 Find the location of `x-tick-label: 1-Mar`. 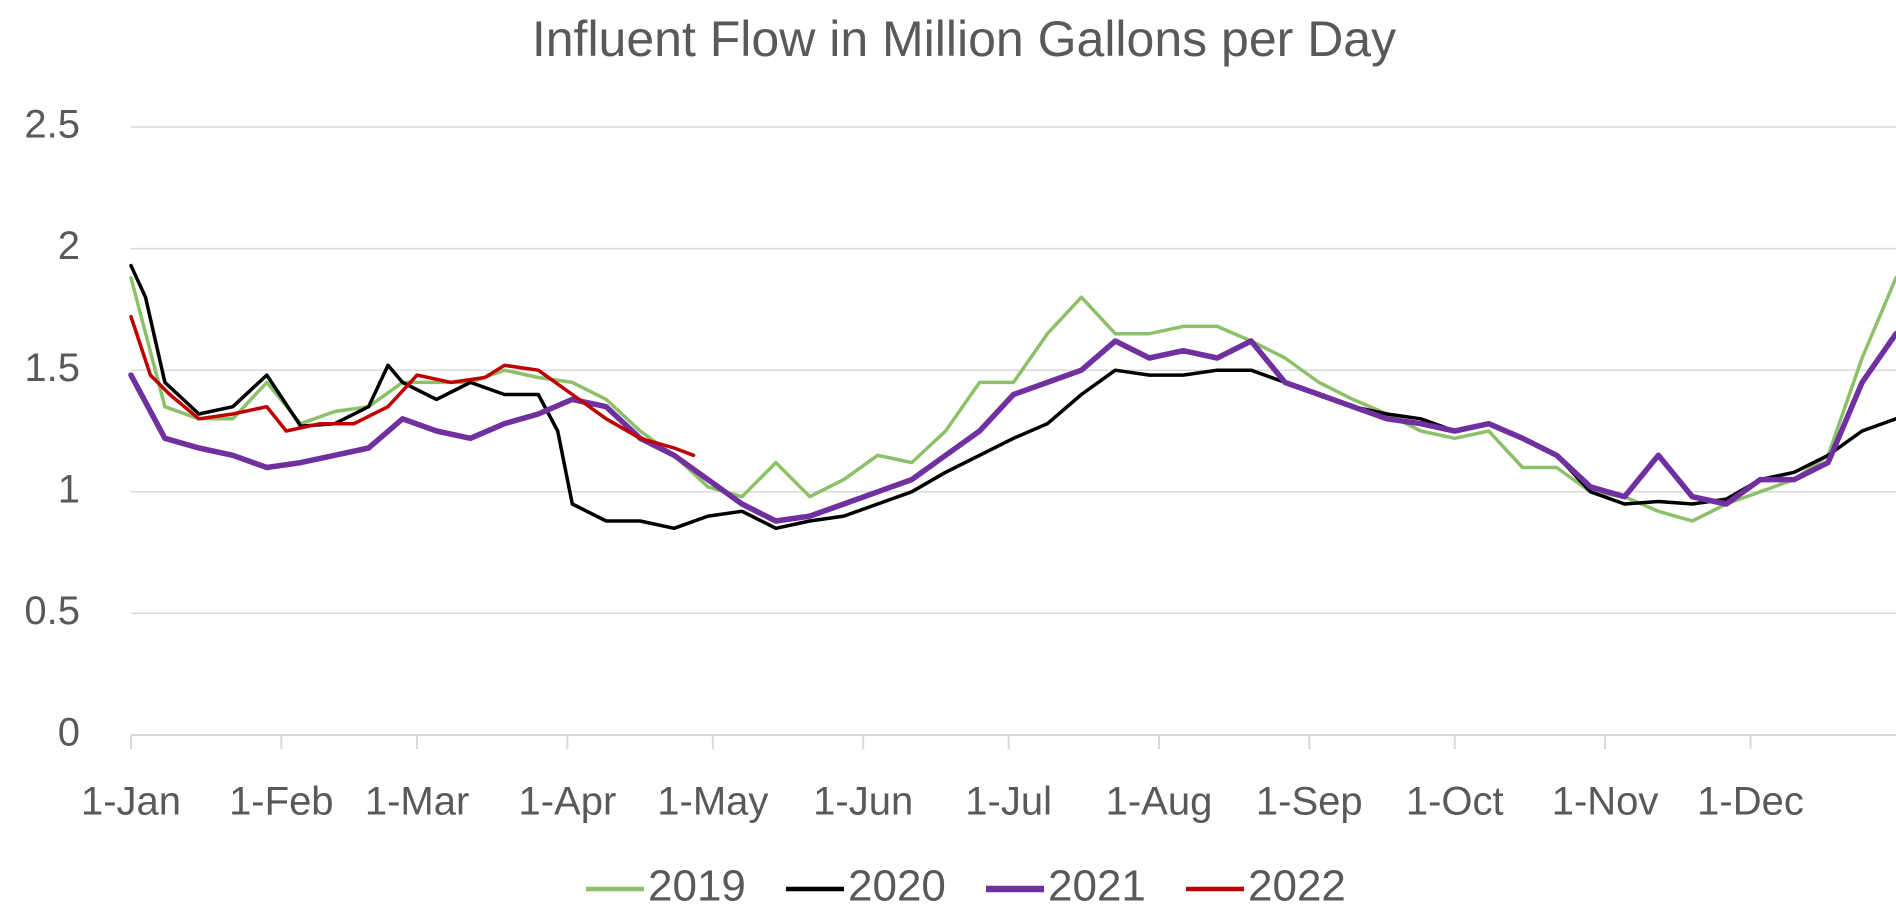

x-tick-label: 1-Mar is located at coordinates (417, 802).